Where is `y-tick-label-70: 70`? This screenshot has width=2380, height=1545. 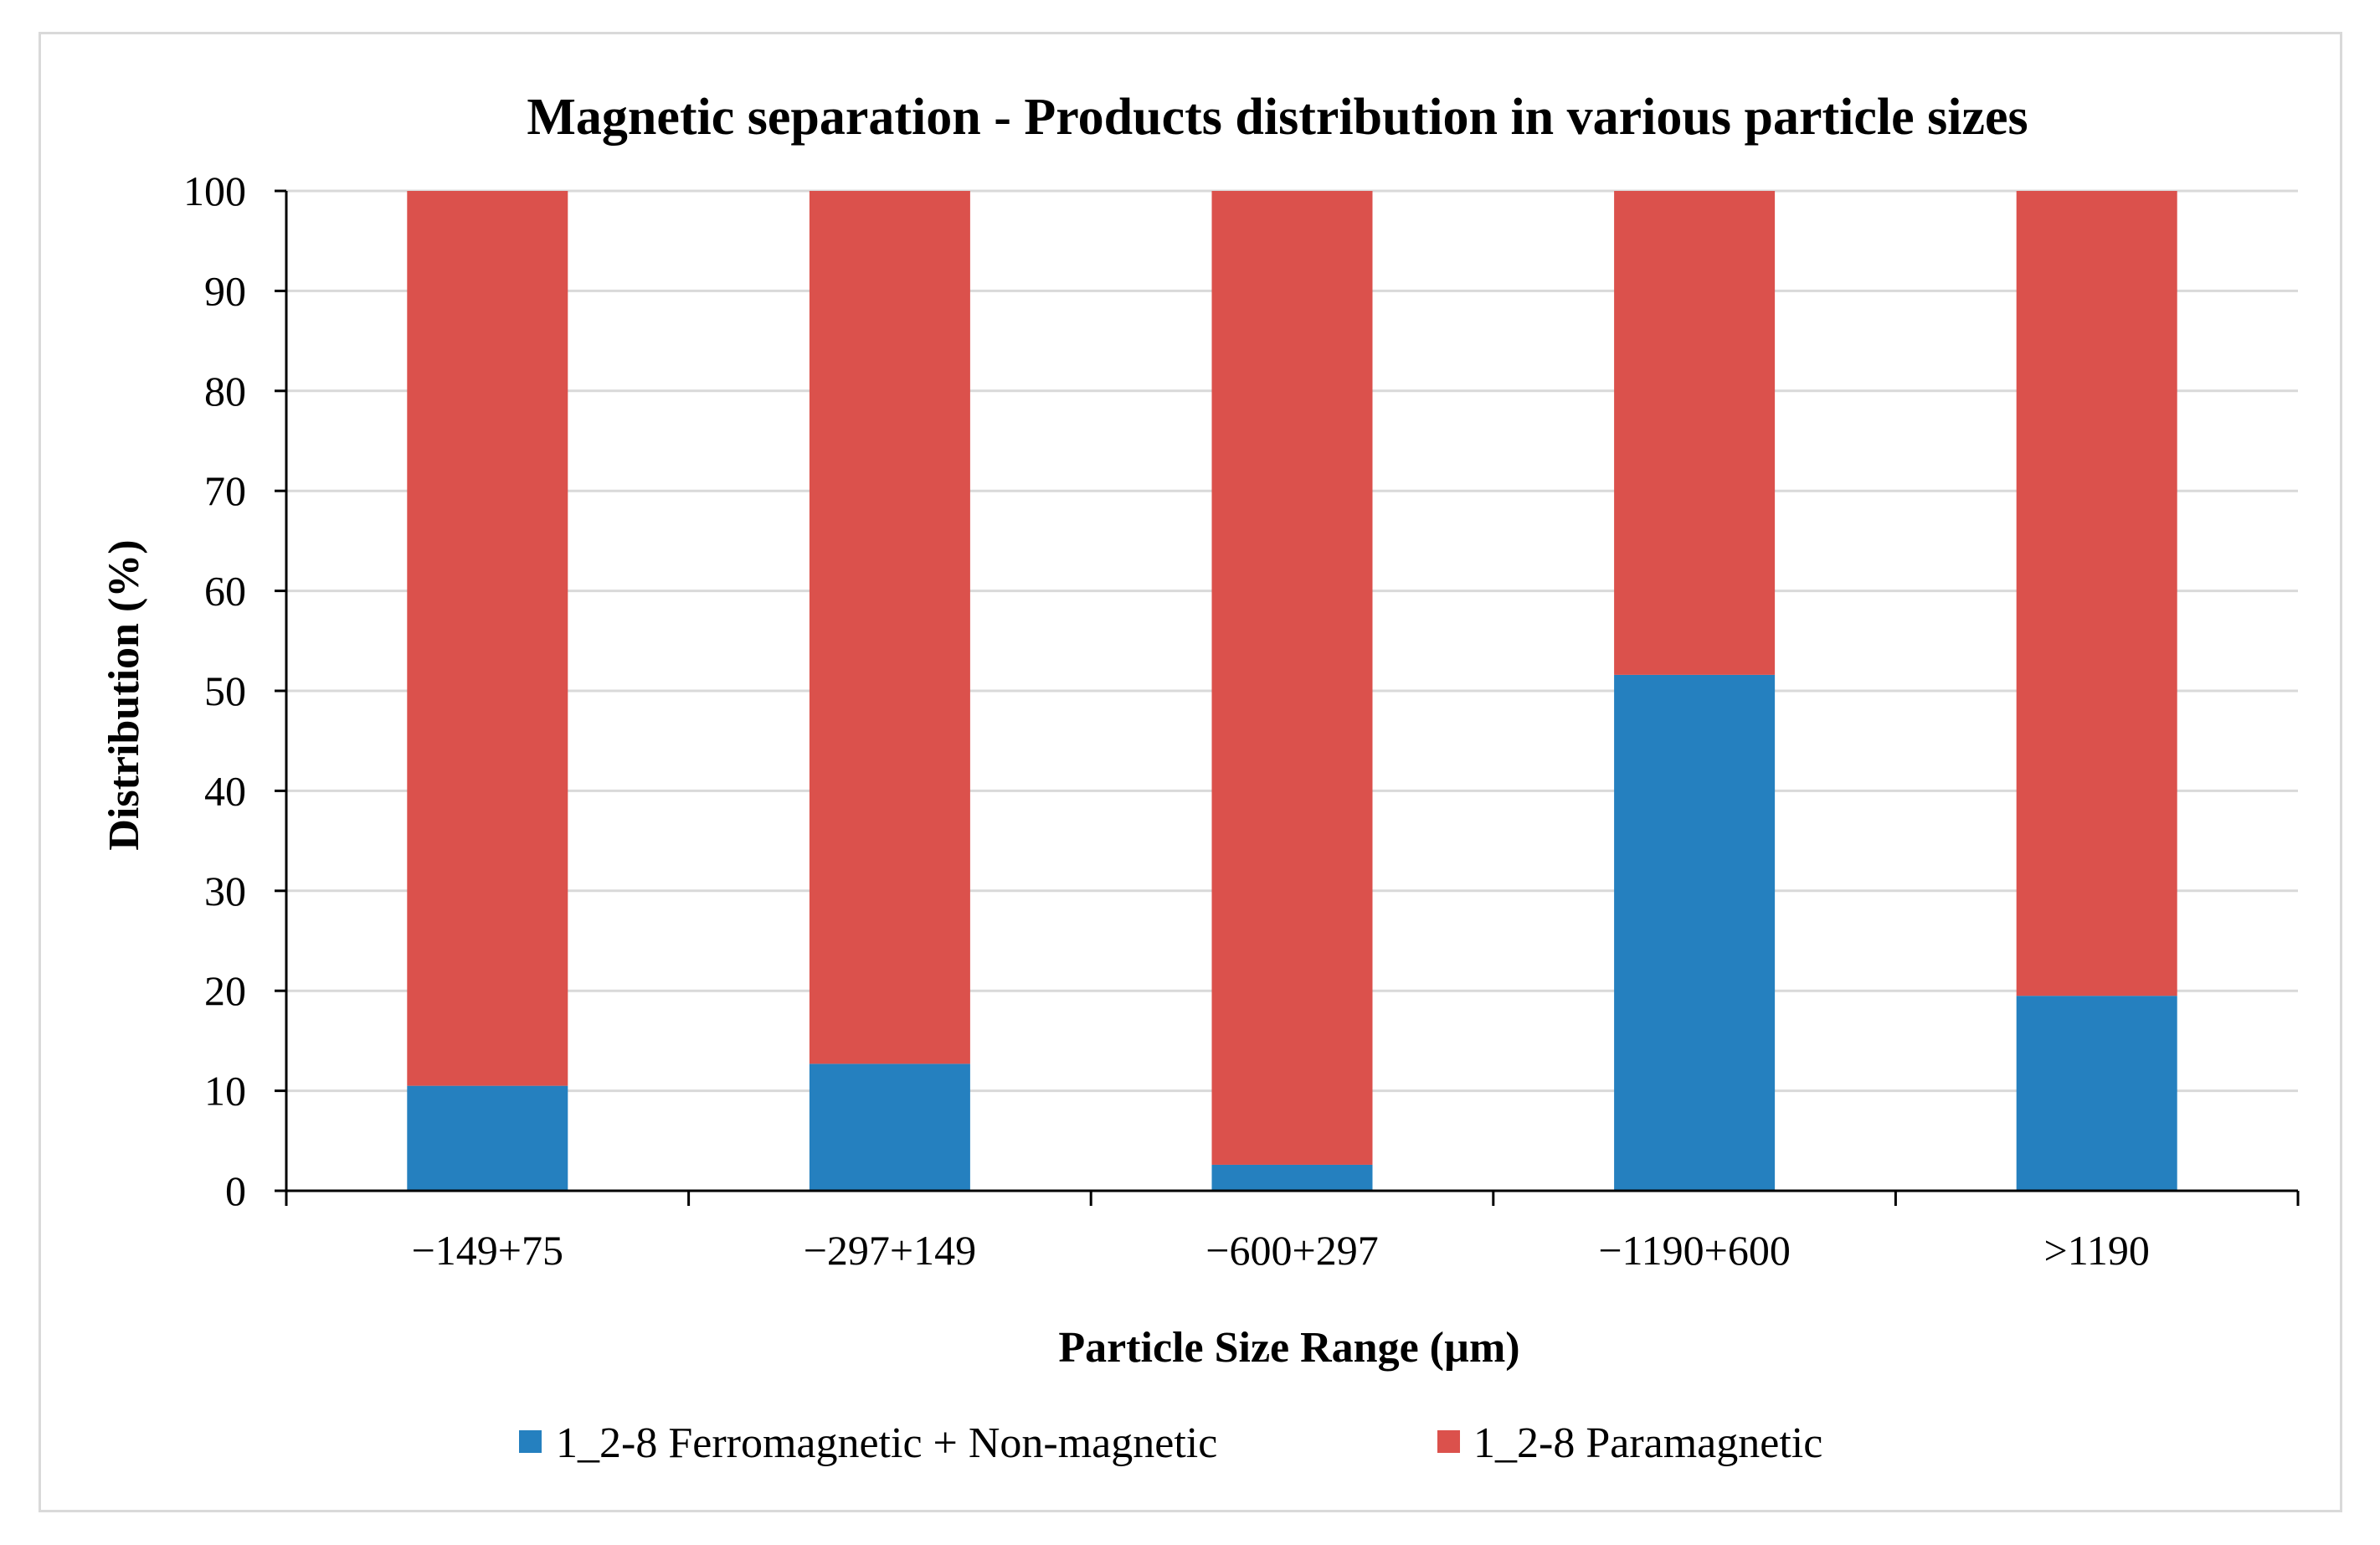
y-tick-label-70: 70 is located at coordinates (225, 490).